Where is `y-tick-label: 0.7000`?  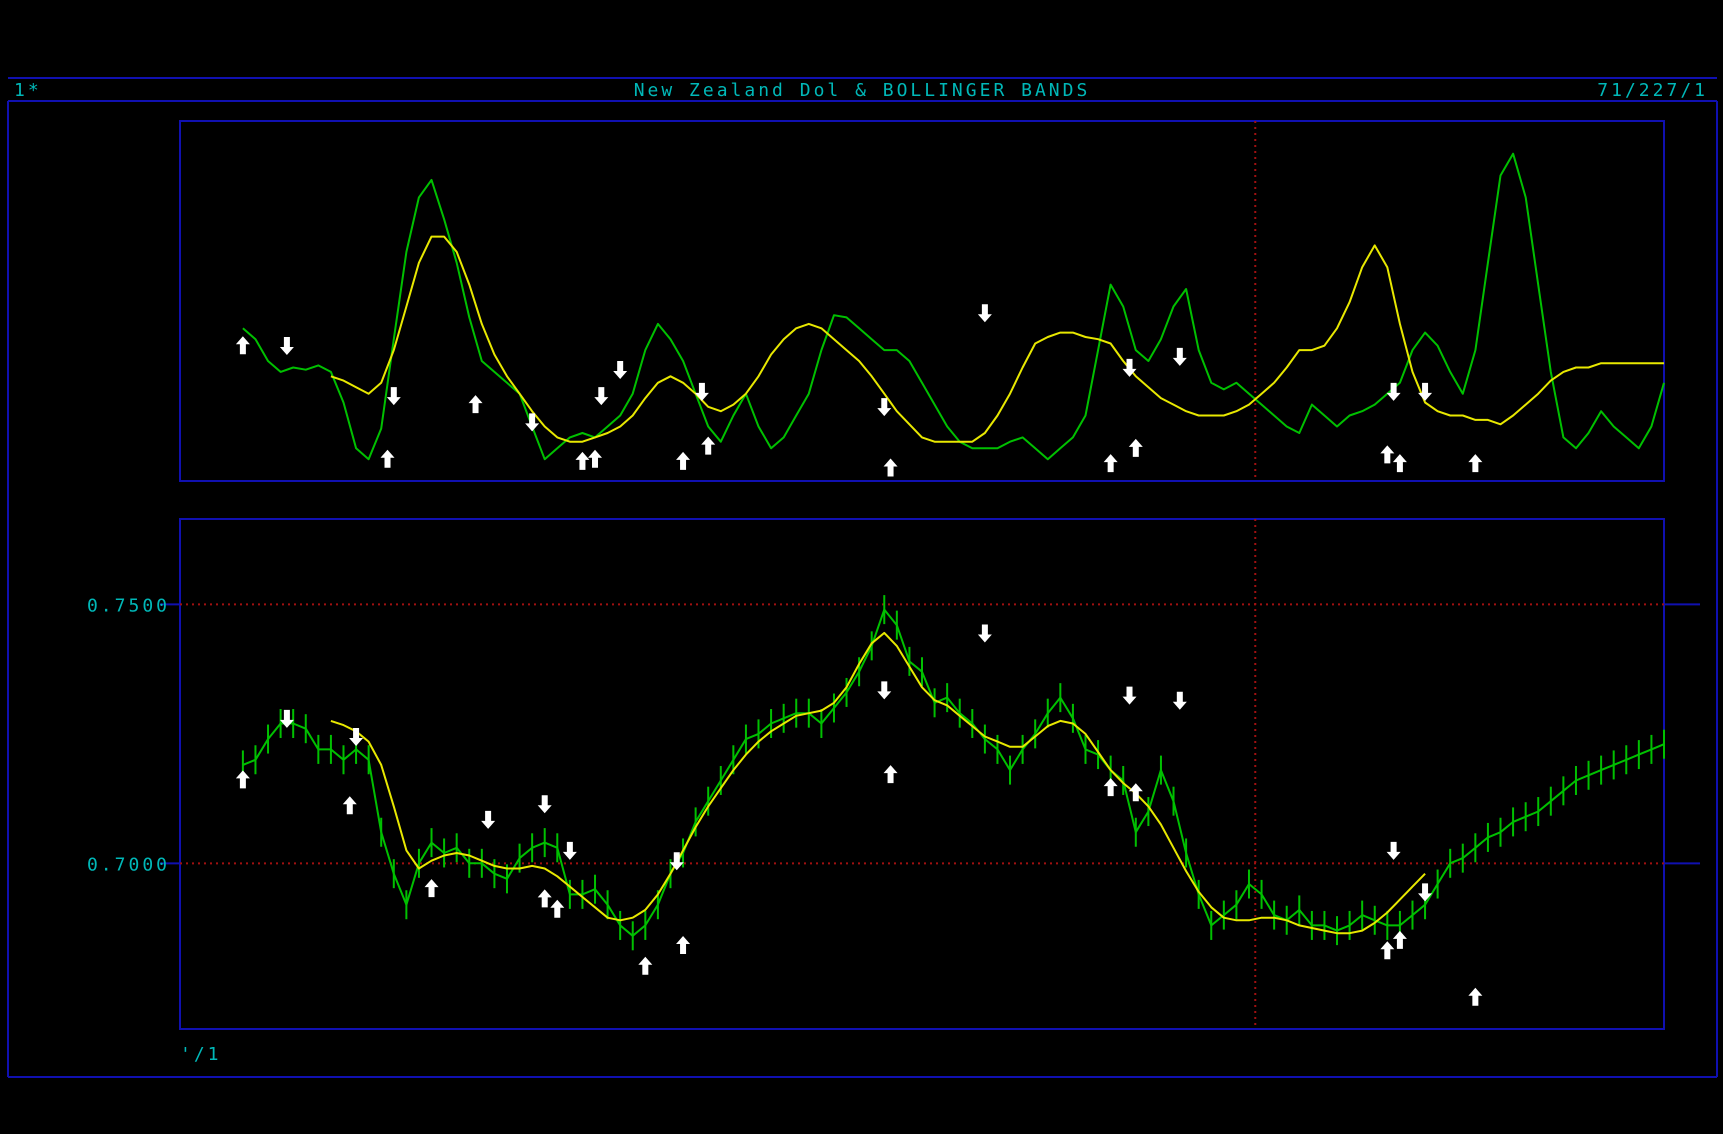 y-tick-label: 0.7000 is located at coordinates (128, 864).